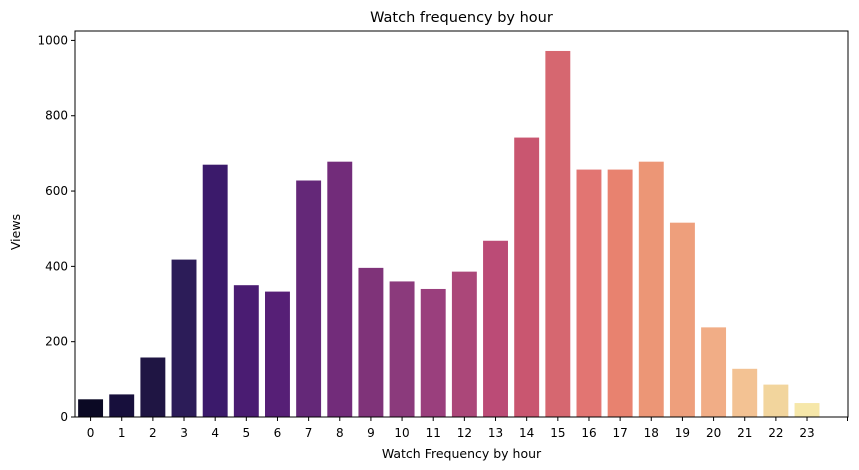  I want to click on x-tick-label-0: 0, so click(91, 433).